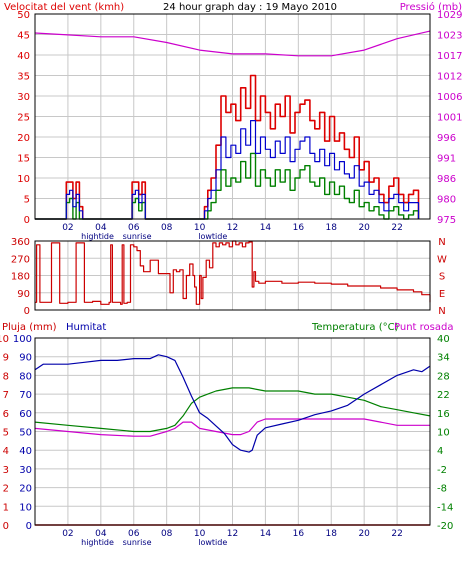 Image resolution: width=465 pixels, height=563 pixels. Describe the element at coordinates (232, 228) in the screenshot. I see `top-hour-tick: 12` at that location.